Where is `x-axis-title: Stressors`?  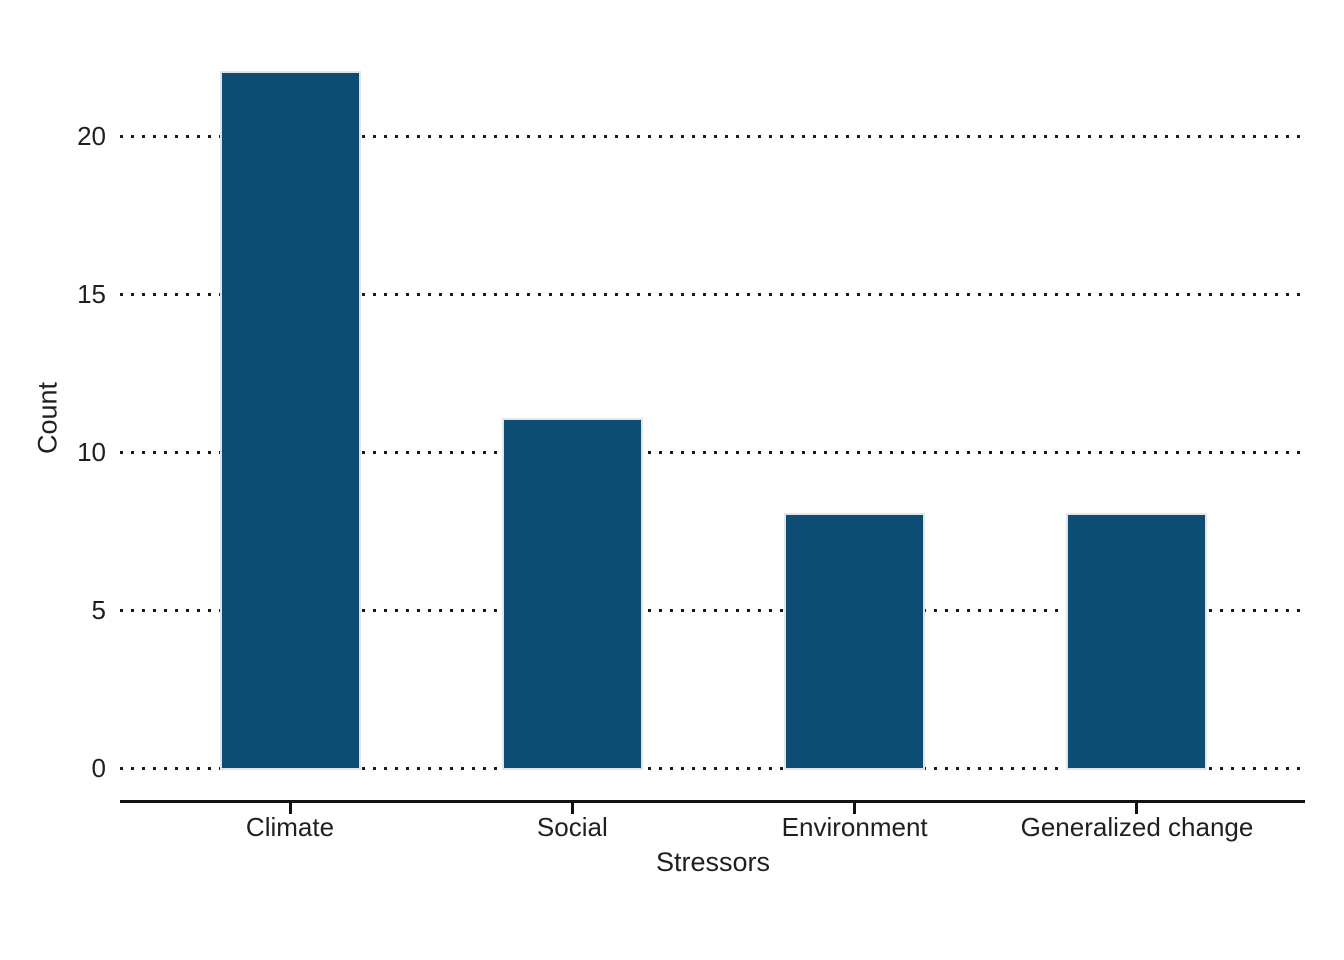 x-axis-title: Stressors is located at coordinates (713, 862).